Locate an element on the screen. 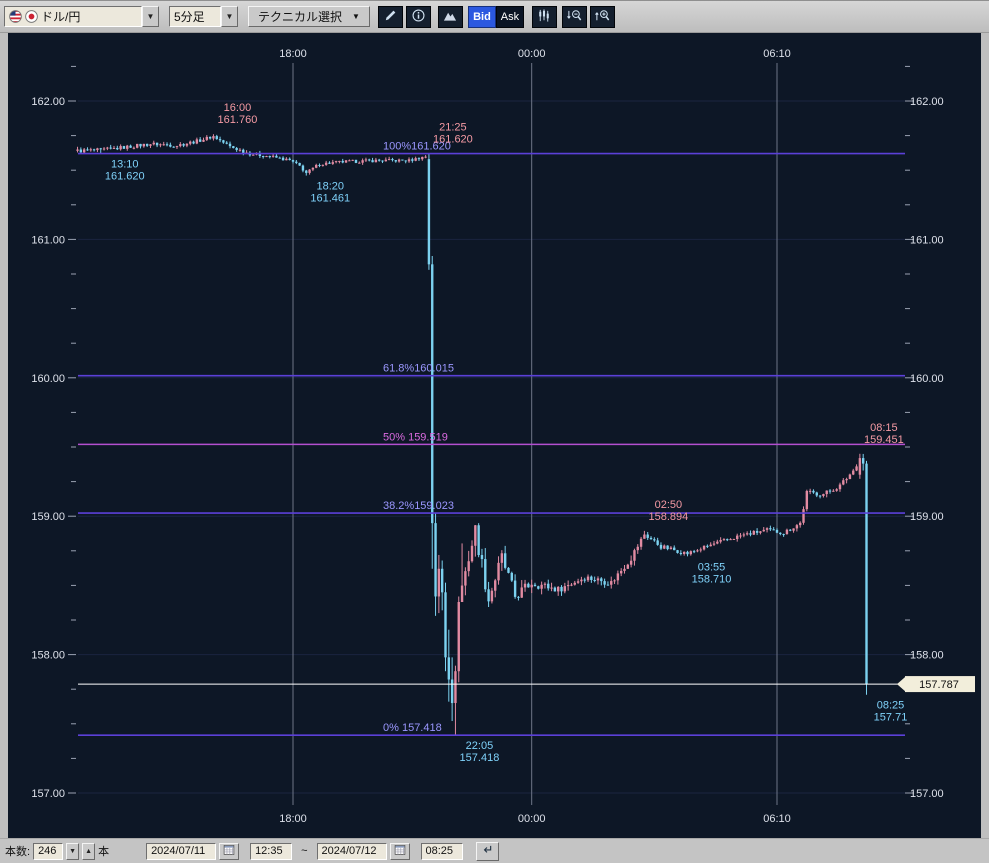  return-arrow-icon is located at coordinates (487, 851).